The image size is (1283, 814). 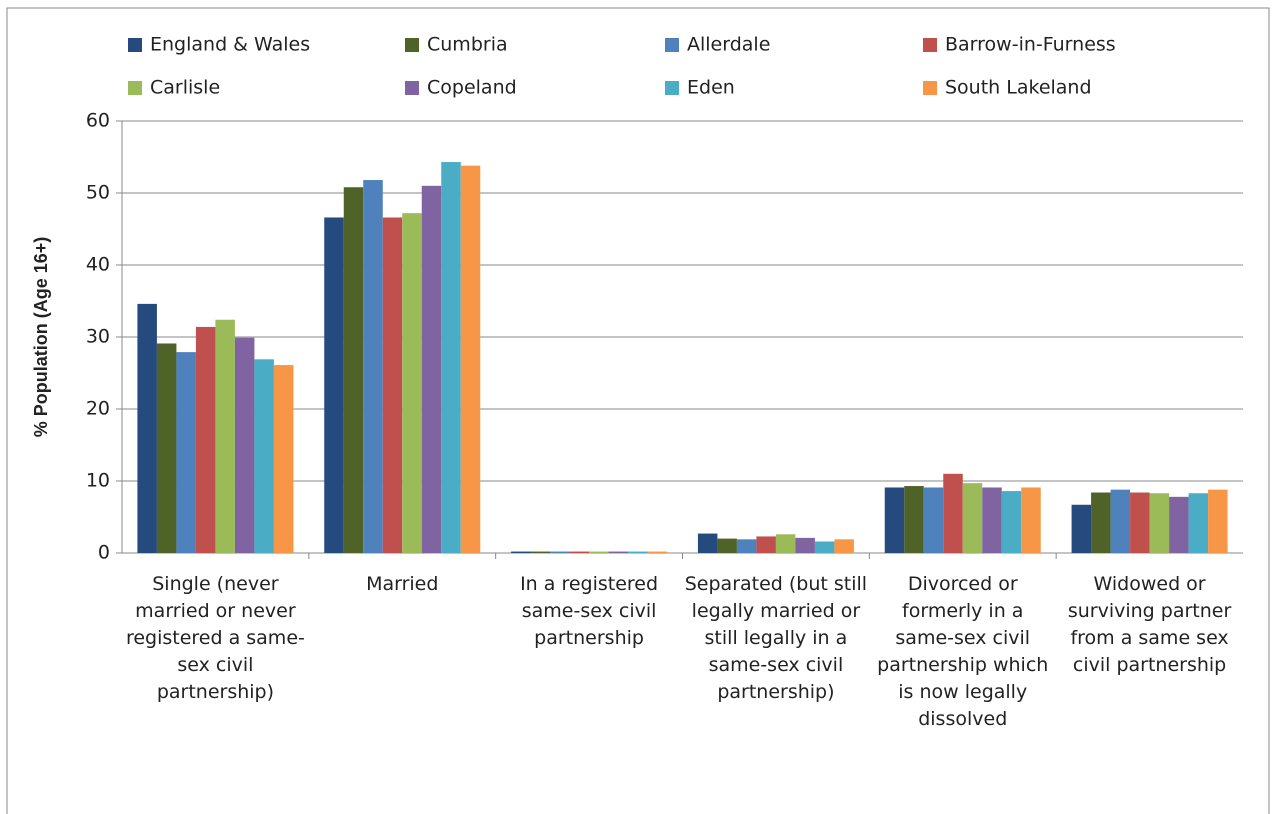 I want to click on x-tick-label: Married, so click(x=402, y=584).